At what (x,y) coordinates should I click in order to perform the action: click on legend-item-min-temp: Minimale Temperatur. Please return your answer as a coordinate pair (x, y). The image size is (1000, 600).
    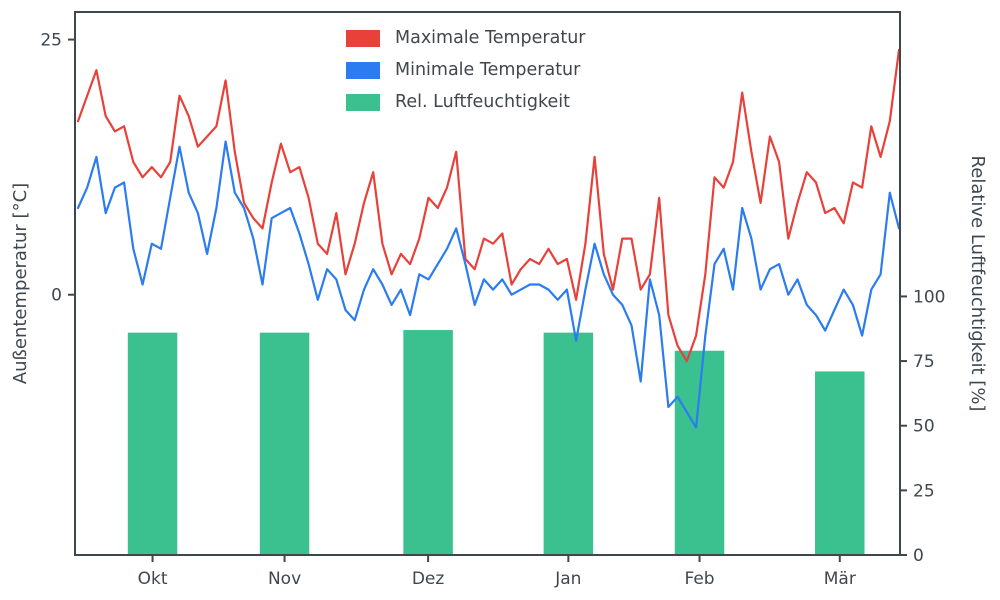
    Looking at the image, I should click on (465, 70).